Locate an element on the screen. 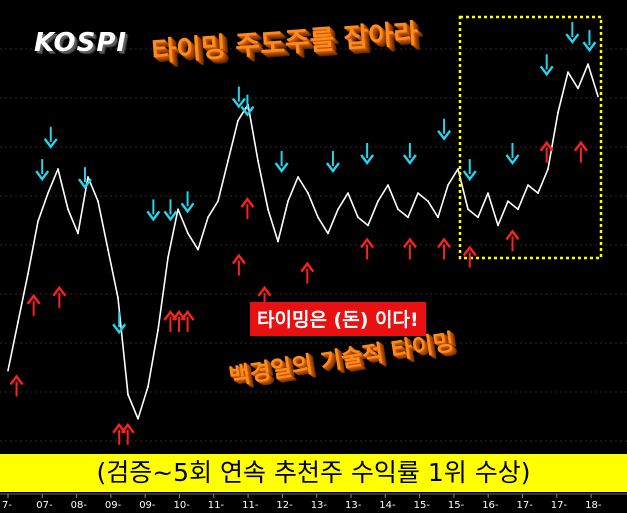 The image size is (627, 513). x-tick-label: 10- is located at coordinates (182, 505).